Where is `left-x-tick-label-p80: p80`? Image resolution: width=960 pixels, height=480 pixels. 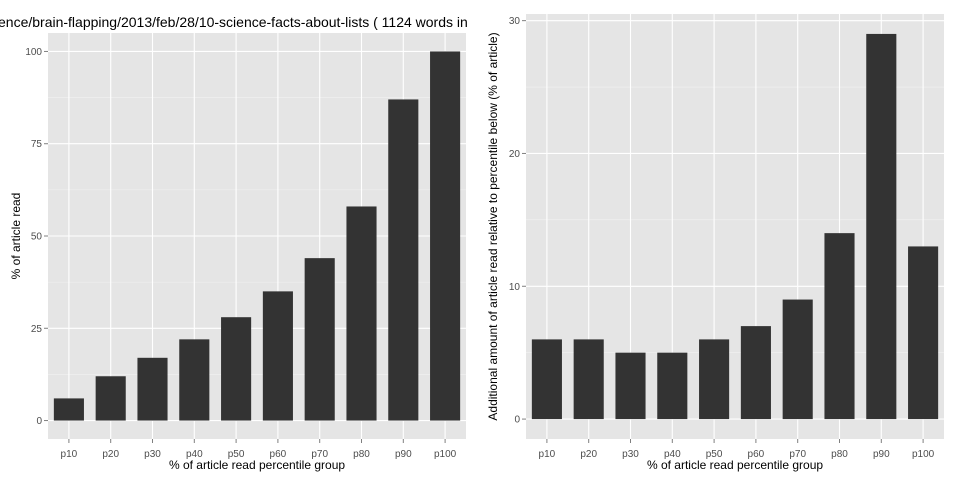 left-x-tick-label-p80: p80 is located at coordinates (361, 454).